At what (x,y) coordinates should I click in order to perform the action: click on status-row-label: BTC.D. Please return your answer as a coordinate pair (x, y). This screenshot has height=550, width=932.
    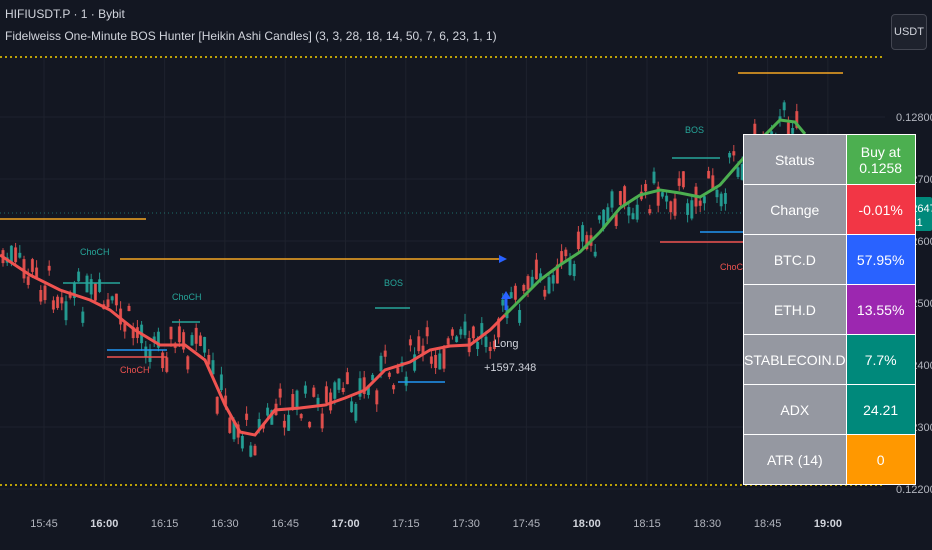
    Looking at the image, I should click on (795, 259).